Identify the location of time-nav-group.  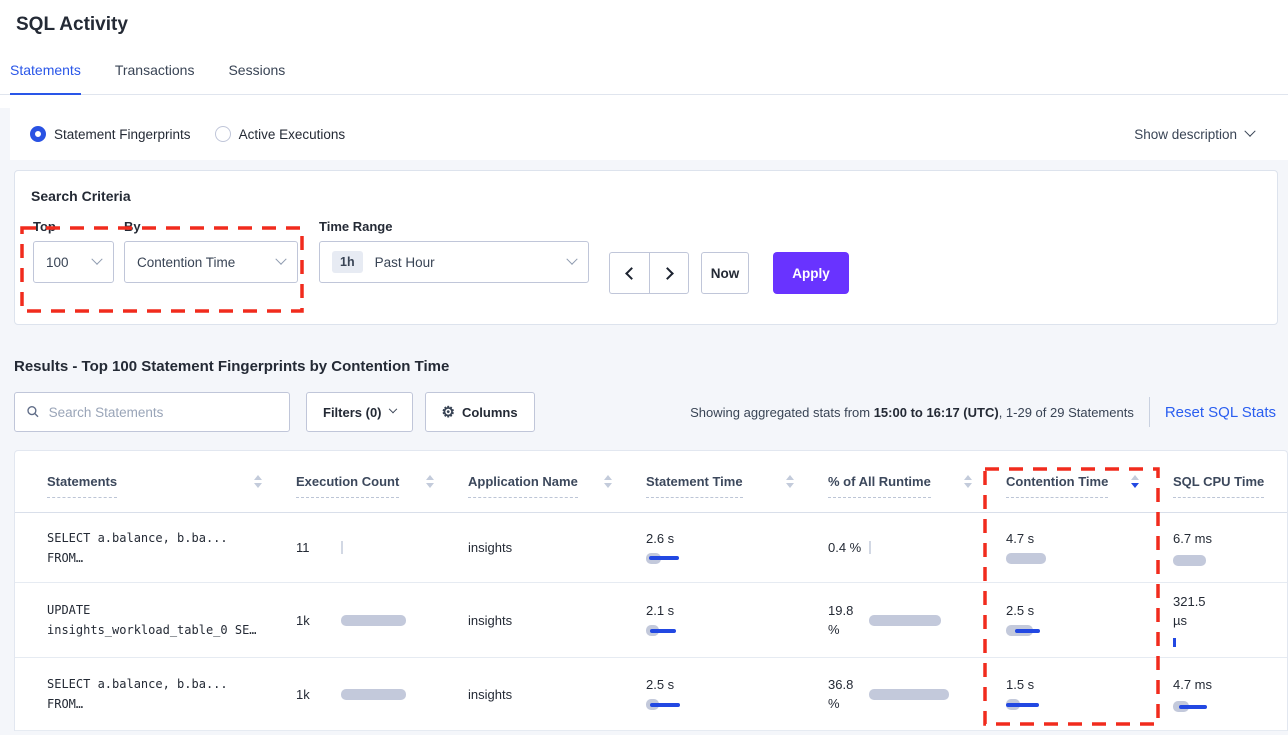
(649, 273).